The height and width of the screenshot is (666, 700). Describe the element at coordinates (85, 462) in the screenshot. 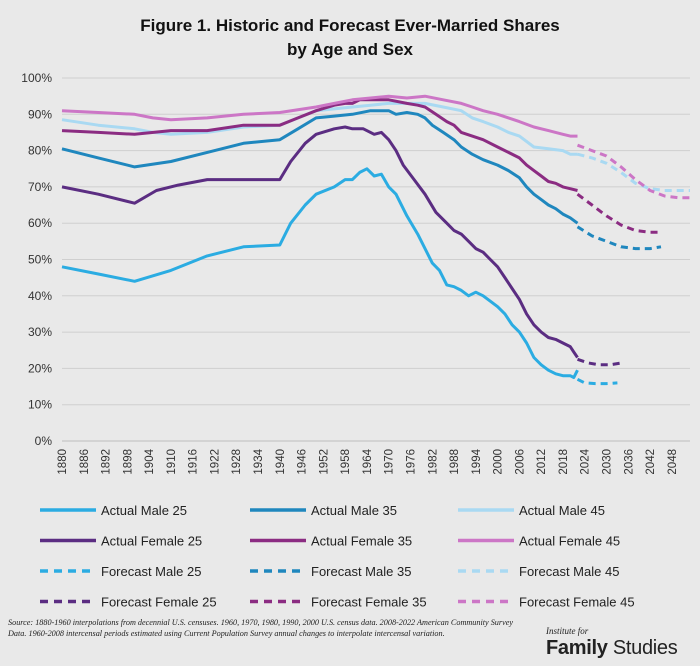

I see `x-tick-label: 1886` at that location.